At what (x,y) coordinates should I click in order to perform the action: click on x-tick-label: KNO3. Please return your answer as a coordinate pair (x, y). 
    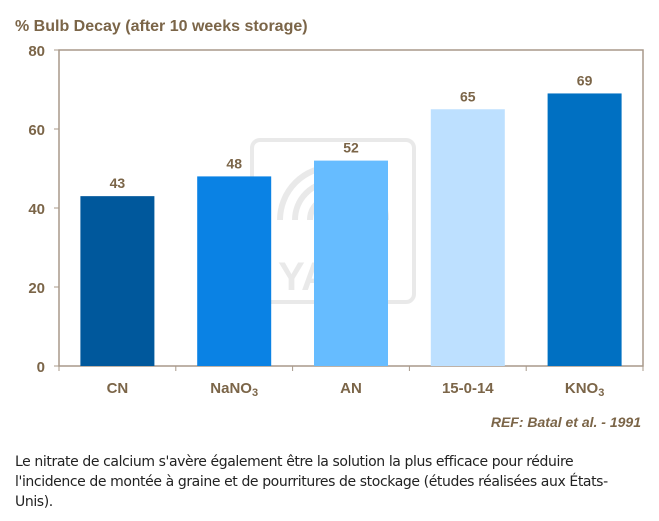
    Looking at the image, I should click on (584, 389).